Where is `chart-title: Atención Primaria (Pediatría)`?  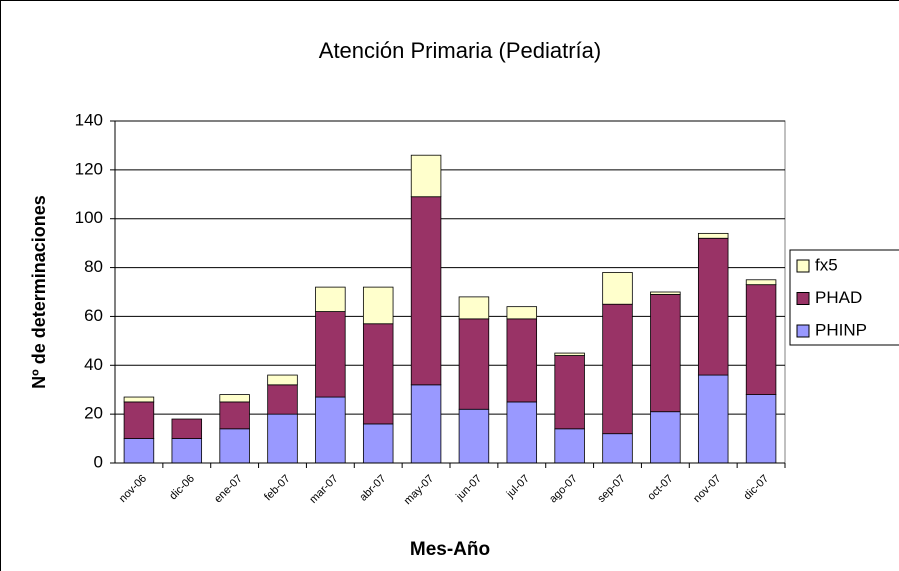 chart-title: Atención Primaria (Pediatría) is located at coordinates (460, 50).